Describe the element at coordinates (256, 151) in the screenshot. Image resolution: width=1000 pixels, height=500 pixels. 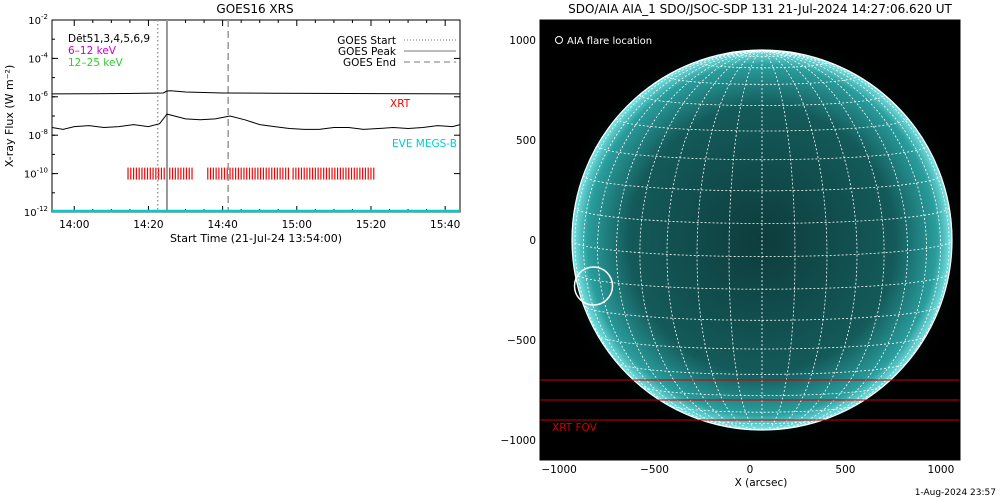
I see `goes-series` at that location.